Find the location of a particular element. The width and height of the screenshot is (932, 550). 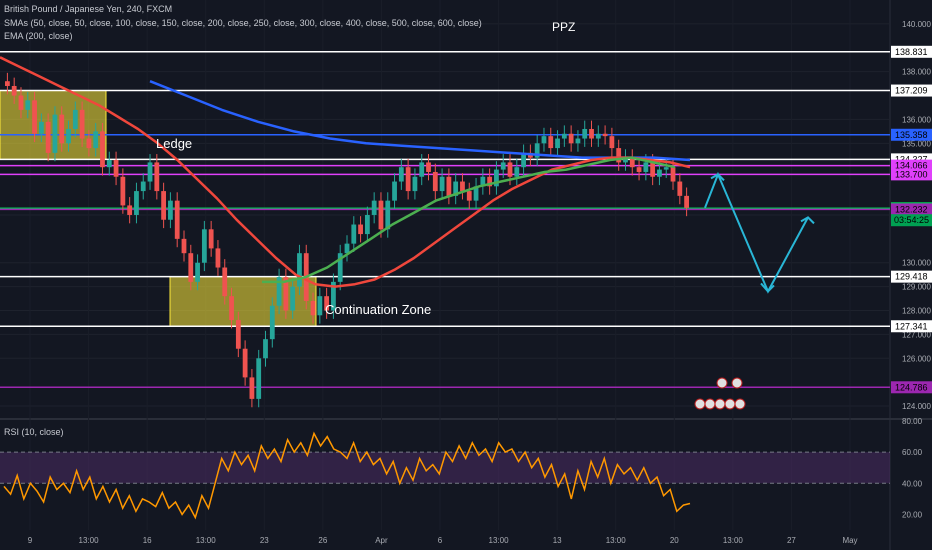

price-tick-label: 136.000 is located at coordinates (916, 119).